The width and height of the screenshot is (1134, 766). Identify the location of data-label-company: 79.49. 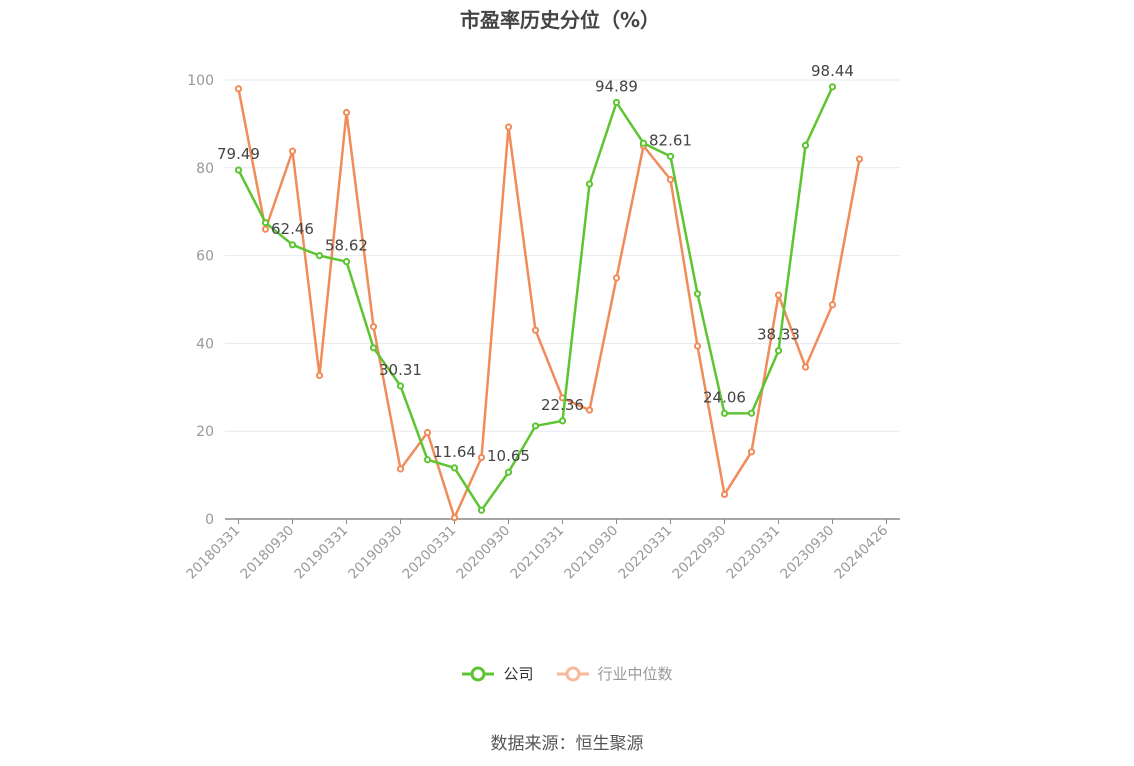
(238, 154).